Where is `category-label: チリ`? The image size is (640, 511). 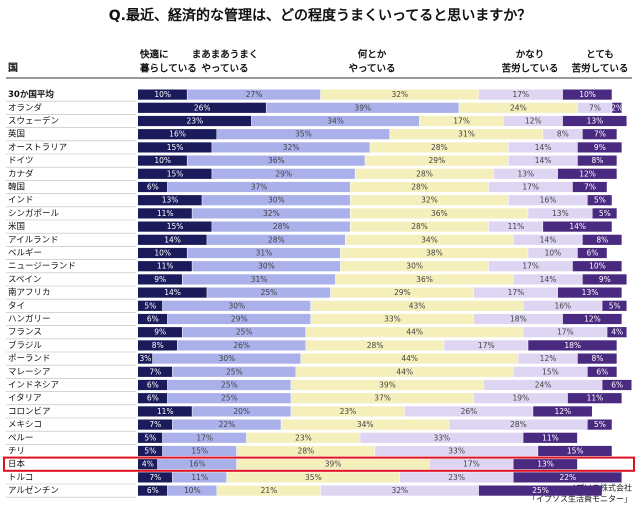
category-label: チリ is located at coordinates (16, 452).